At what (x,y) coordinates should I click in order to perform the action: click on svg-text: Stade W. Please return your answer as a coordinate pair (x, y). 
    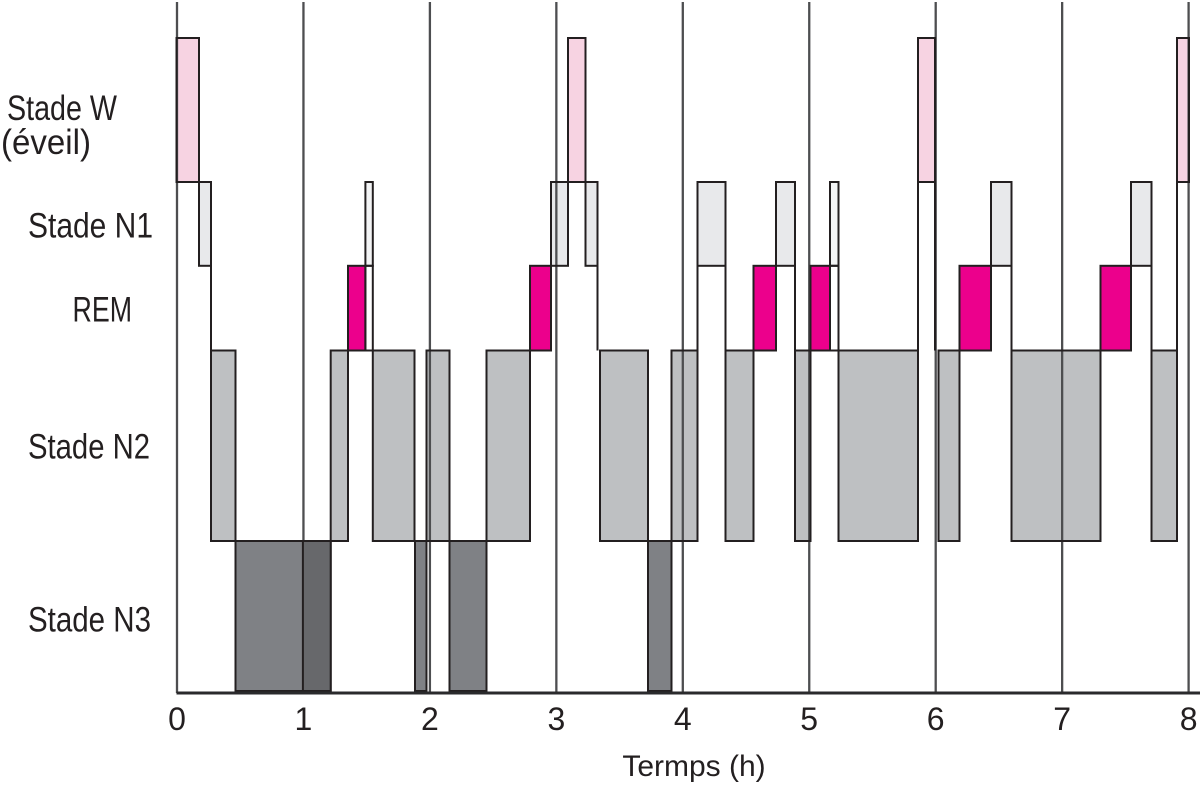
    Looking at the image, I should click on (62, 108).